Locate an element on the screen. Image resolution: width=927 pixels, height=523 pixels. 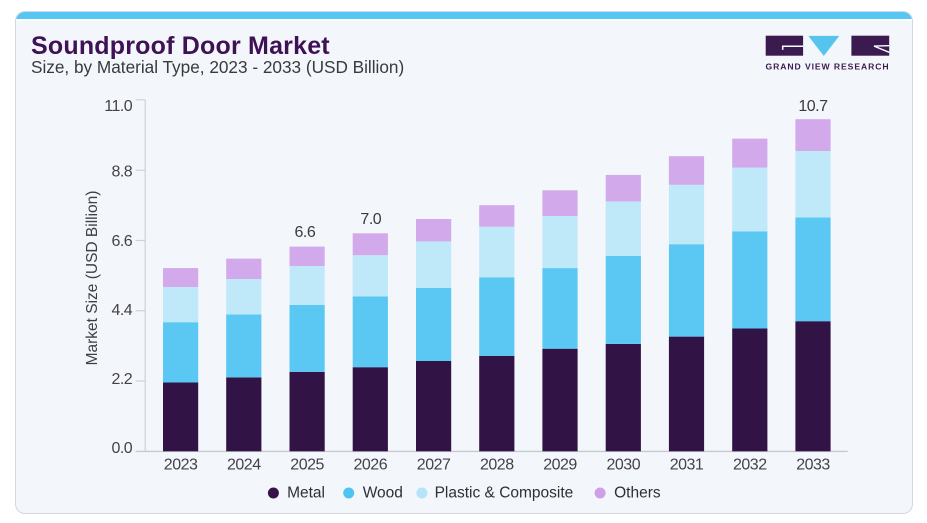
svg-text: 10.7 is located at coordinates (813, 106).